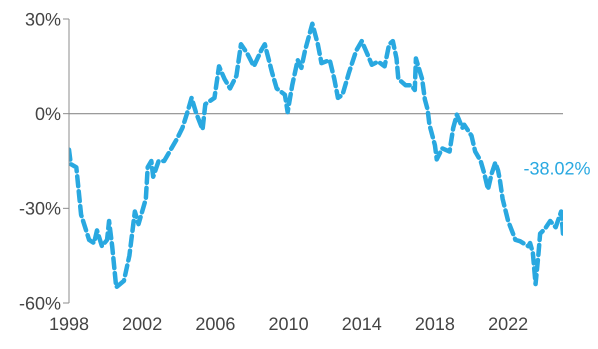 This screenshot has width=598, height=349. What do you see at coordinates (215, 324) in the screenshot?
I see `x-tick-label: 2006` at bounding box center [215, 324].